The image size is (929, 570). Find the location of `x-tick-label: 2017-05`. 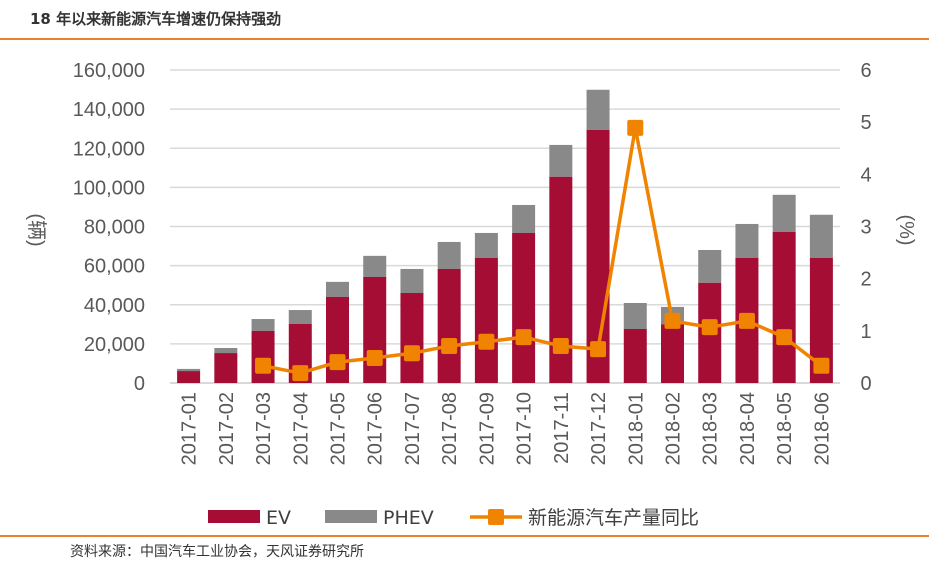

x-tick-label: 2017-05 is located at coordinates (339, 428).